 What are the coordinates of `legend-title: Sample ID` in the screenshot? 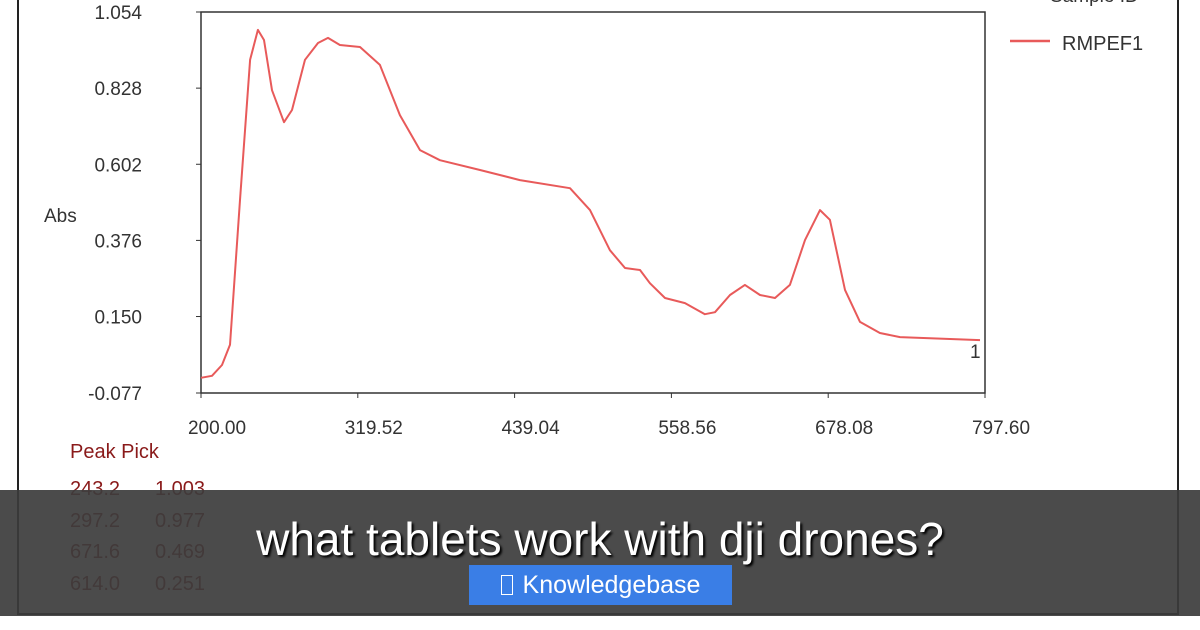 It's located at (1094, 3).